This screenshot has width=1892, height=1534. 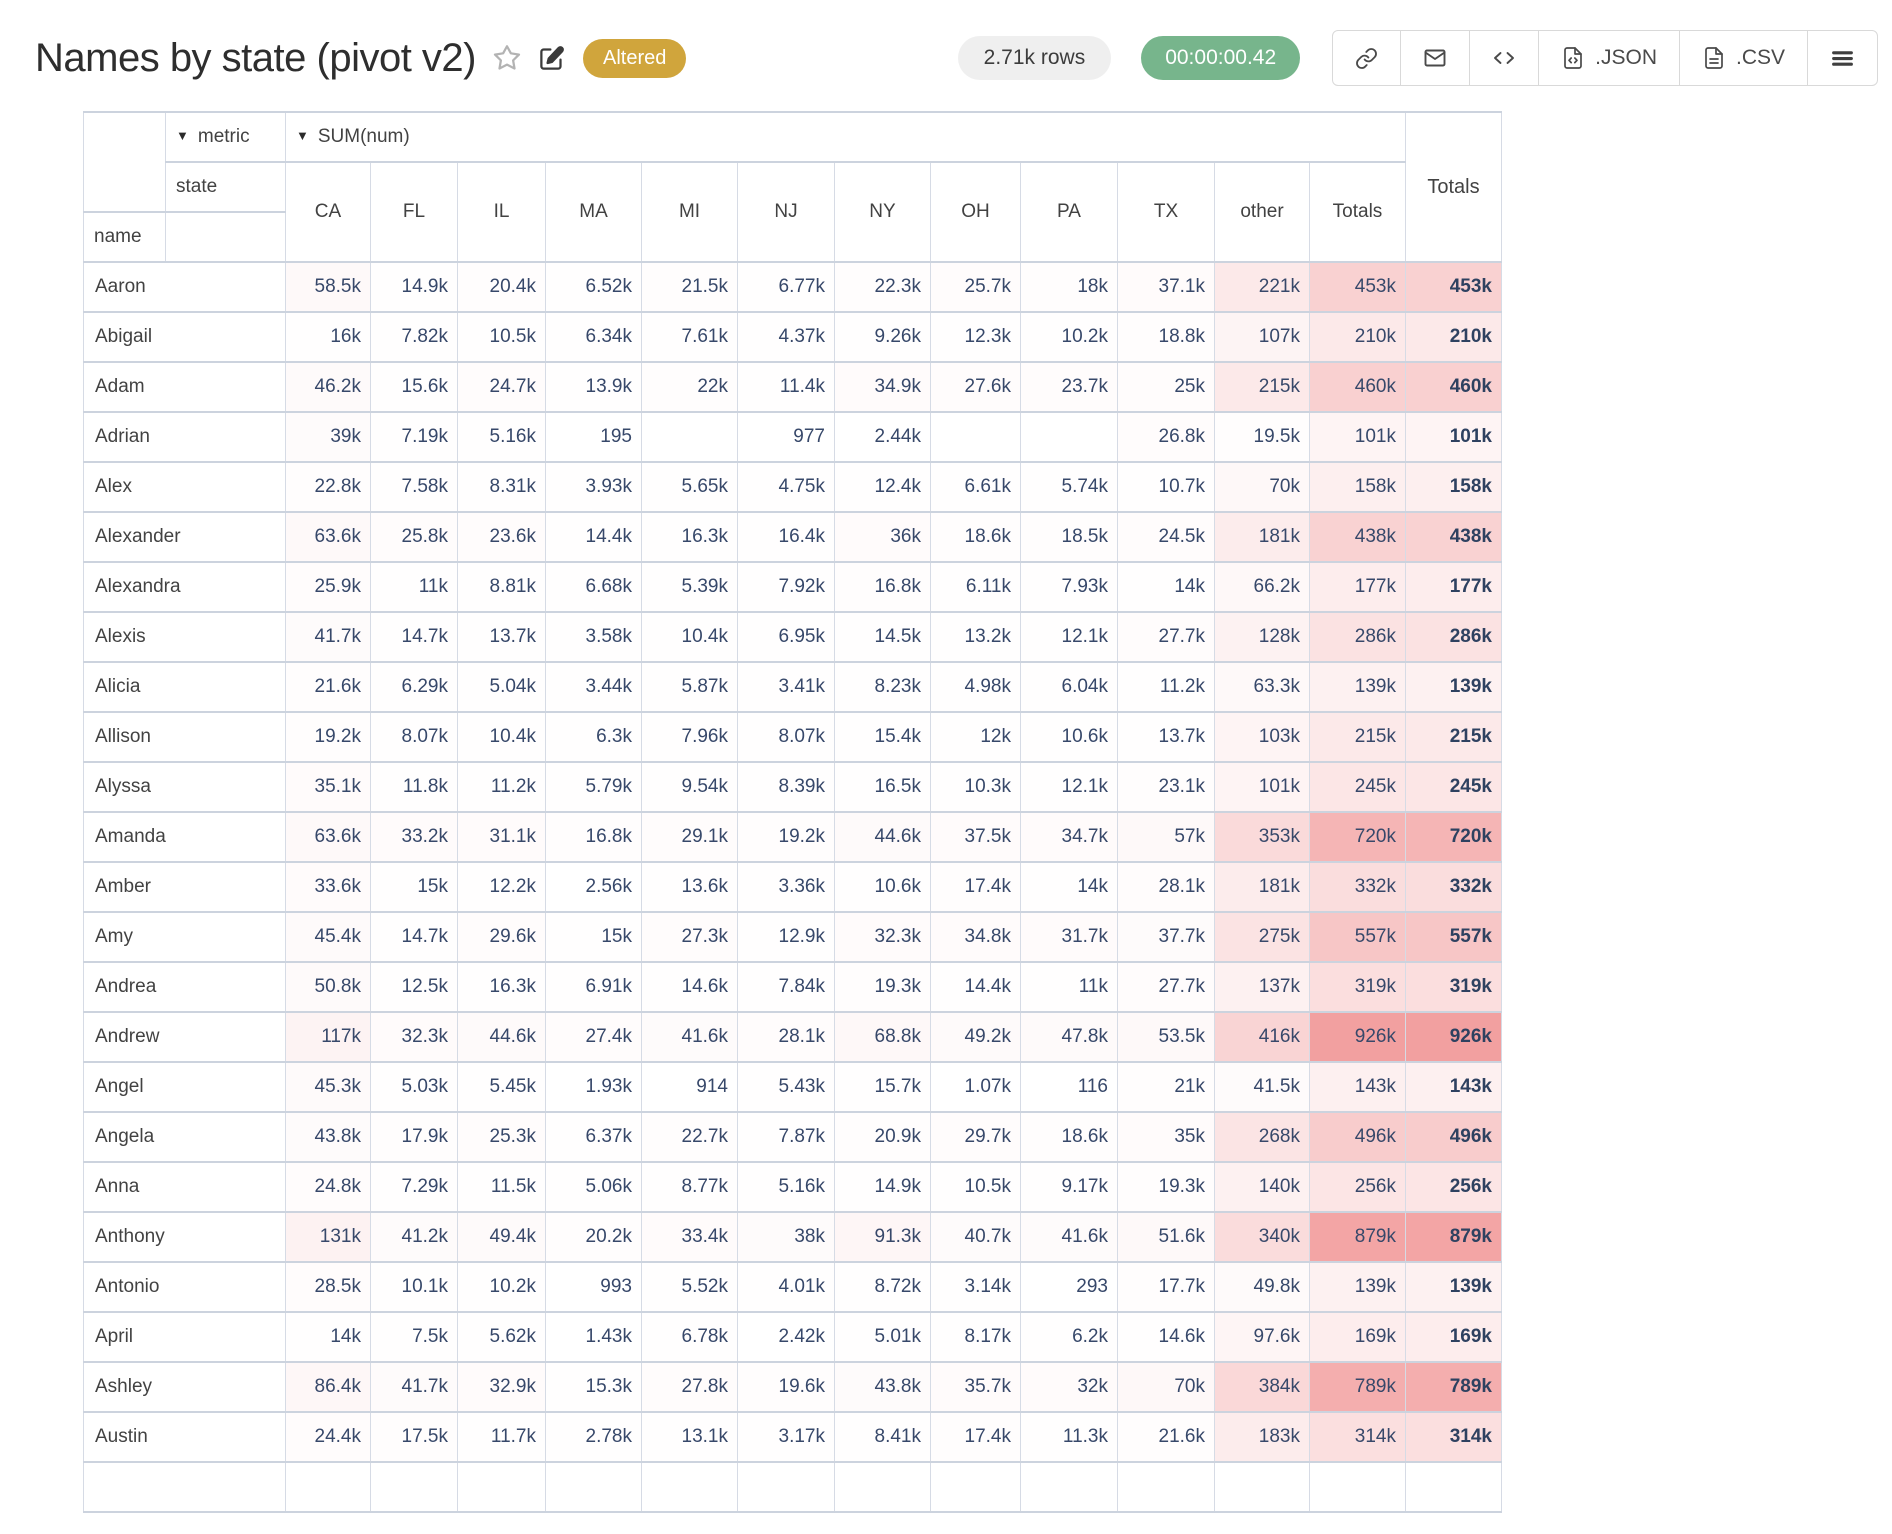 I want to click on row-label: Aaron, so click(x=184, y=287).